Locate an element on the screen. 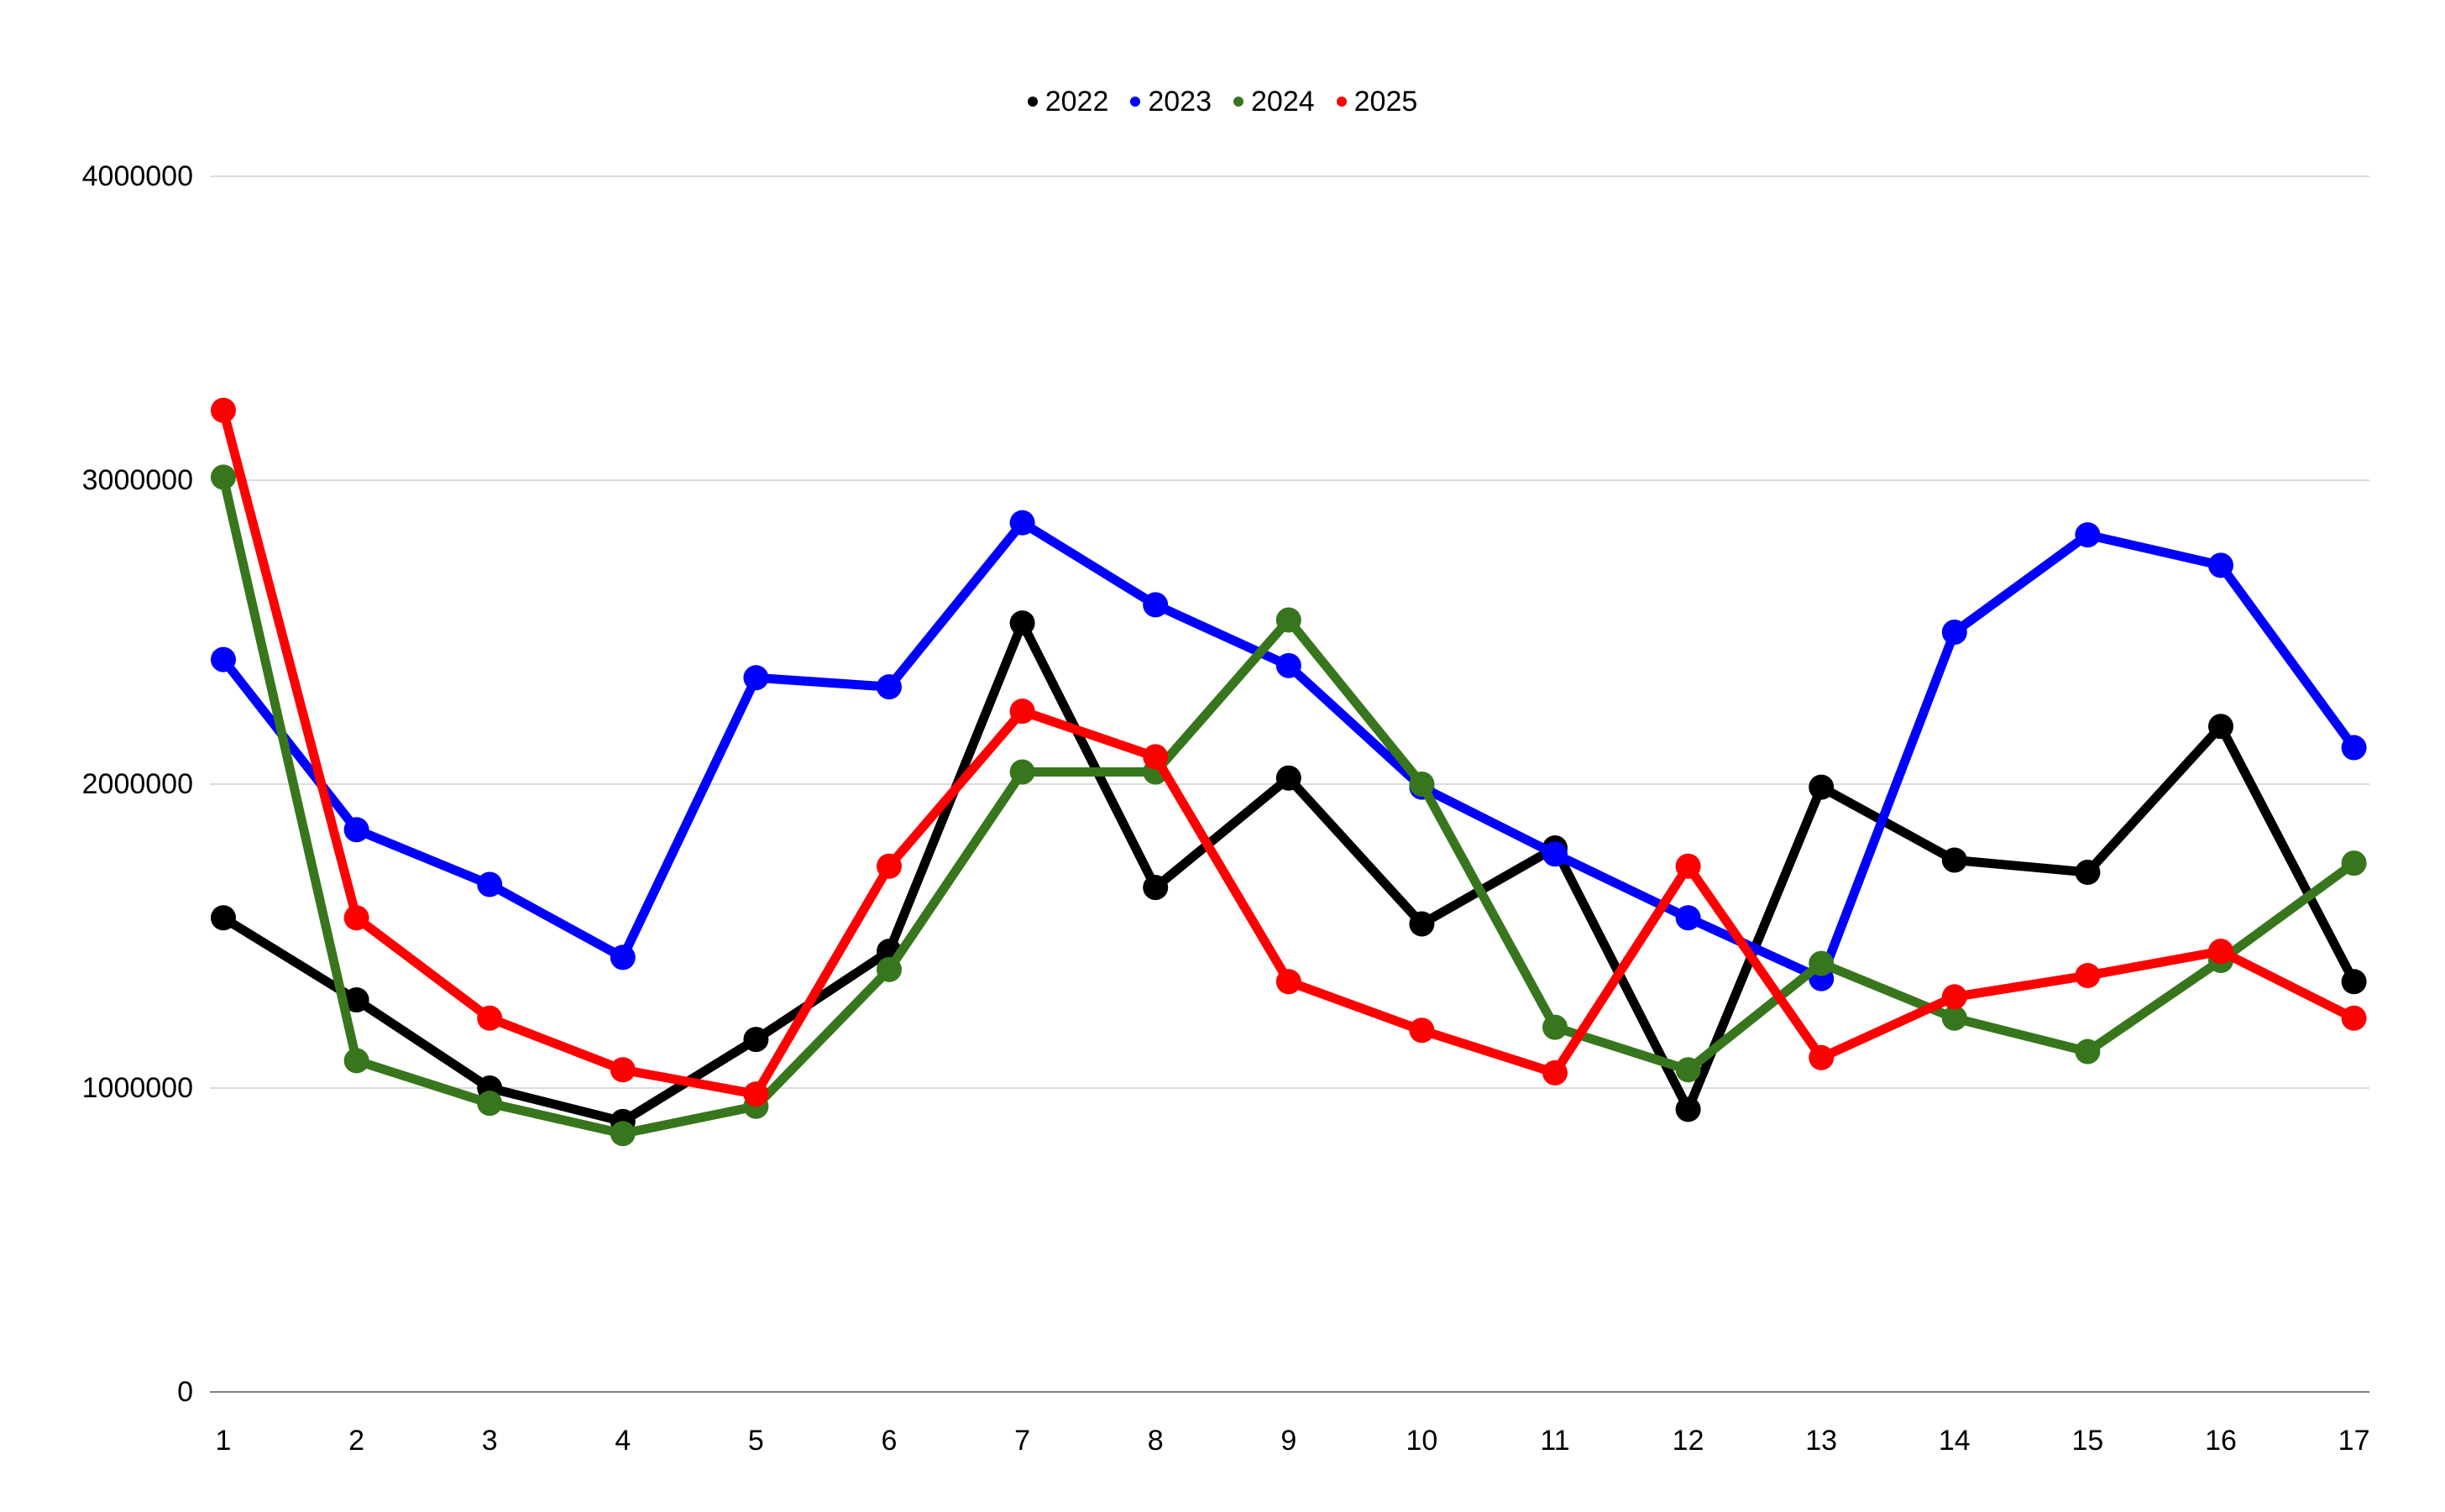 The height and width of the screenshot is (1512, 2445). x-axis-tick-label: 16 is located at coordinates (2221, 1441).